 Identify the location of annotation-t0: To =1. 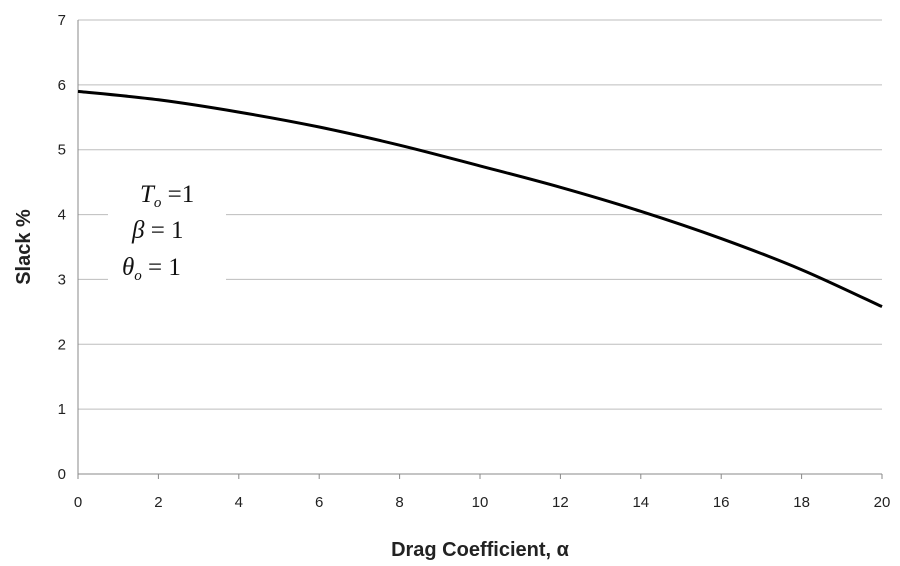
(167, 196).